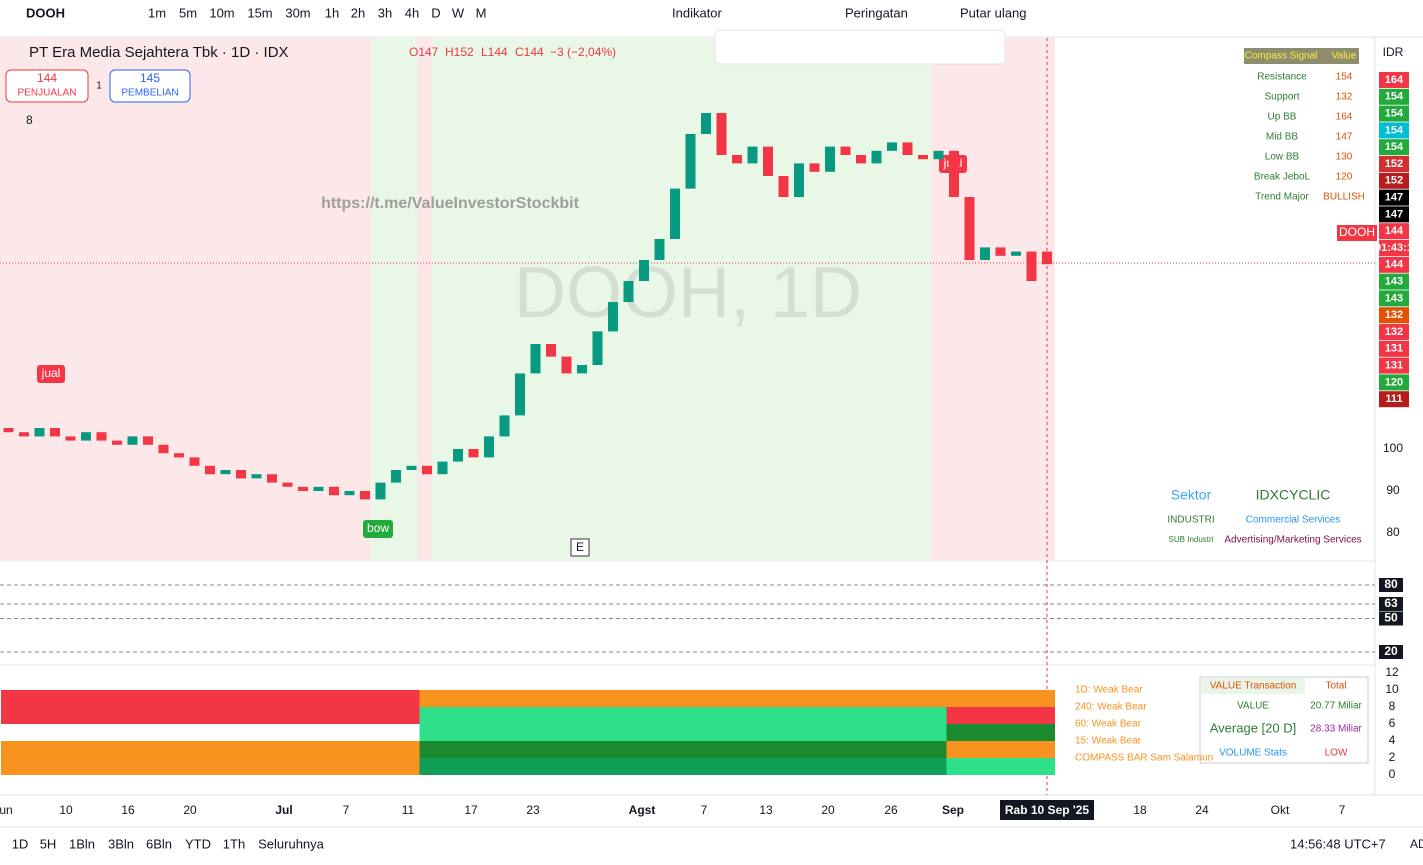 The width and height of the screenshot is (1423, 865). I want to click on signal-name: Mid BB, so click(1282, 137).